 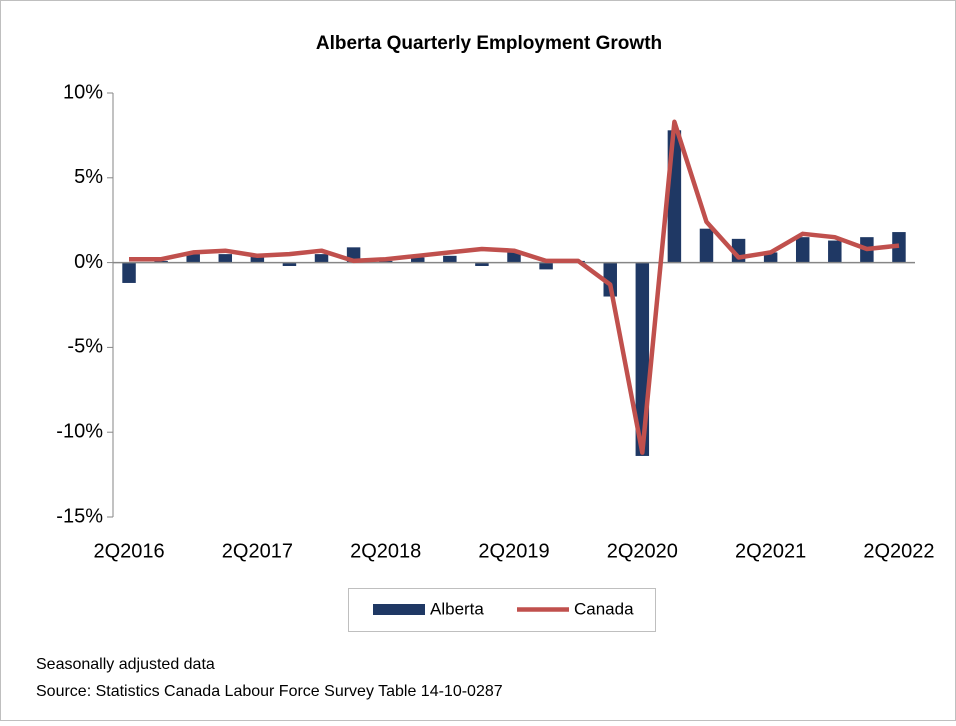 I want to click on y-tick-label: -15%, so click(x=79, y=516).